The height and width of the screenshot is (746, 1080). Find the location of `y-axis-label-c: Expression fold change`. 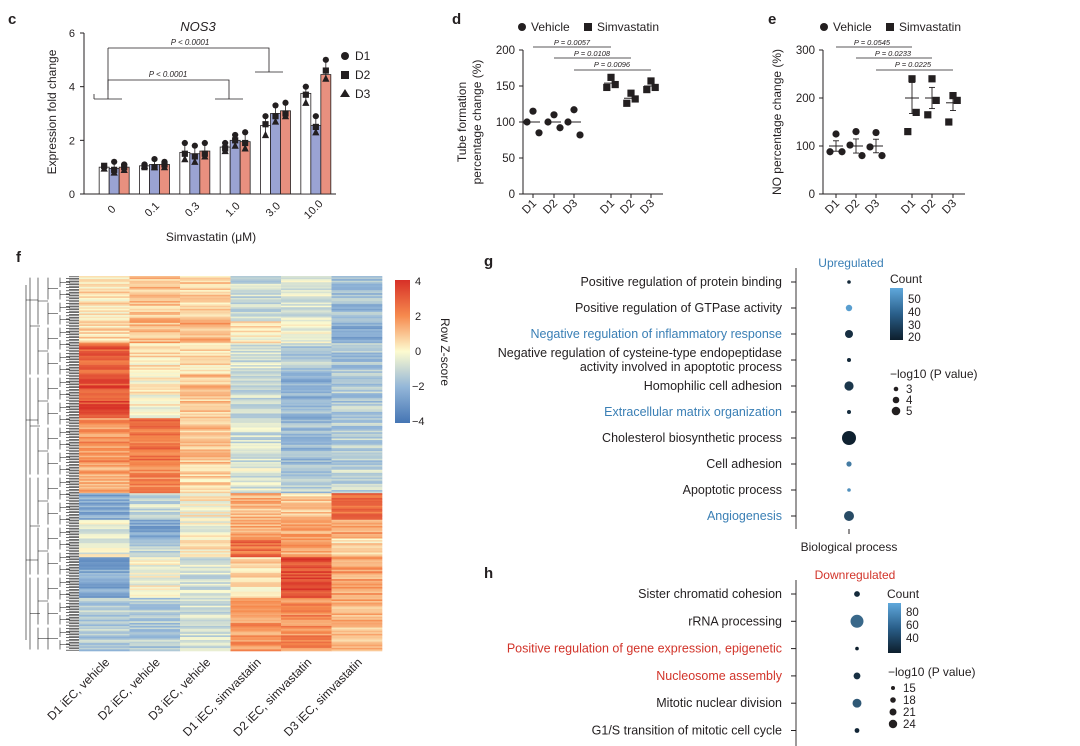

y-axis-label-c: Expression fold change is located at coordinates (52, 111).